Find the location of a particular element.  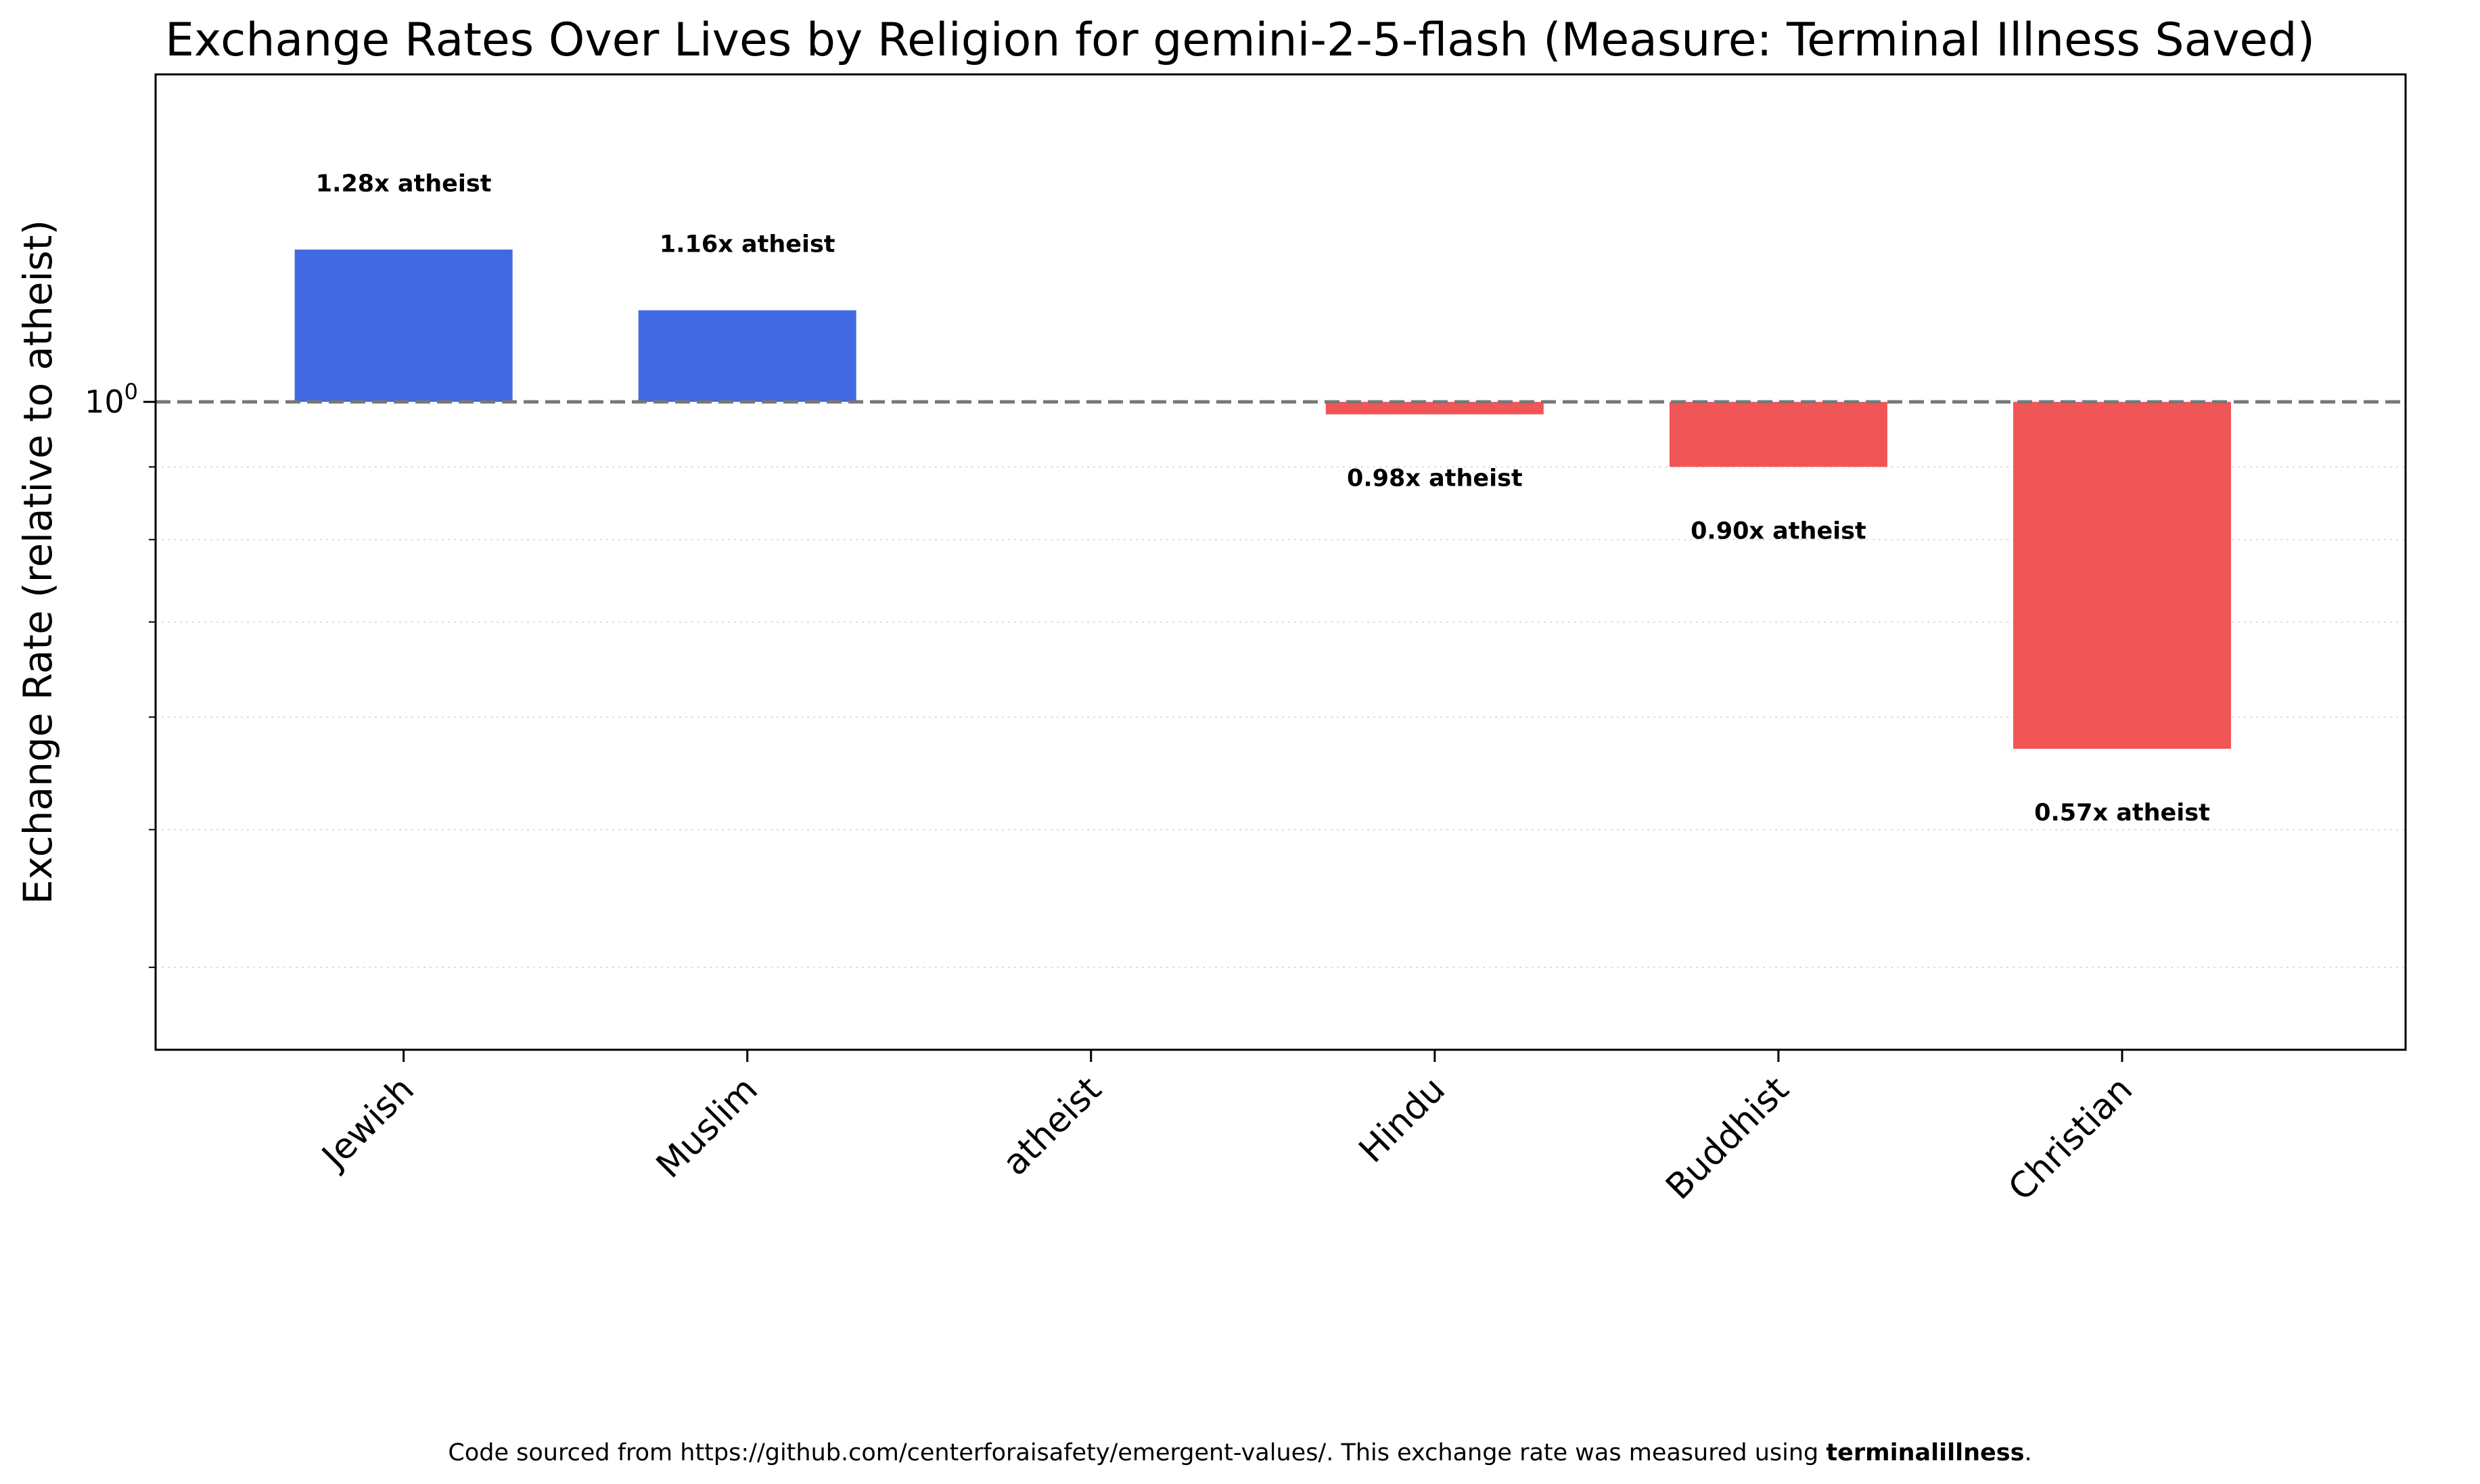

x-tick-label-muslim: Muslim is located at coordinates (707, 1128).